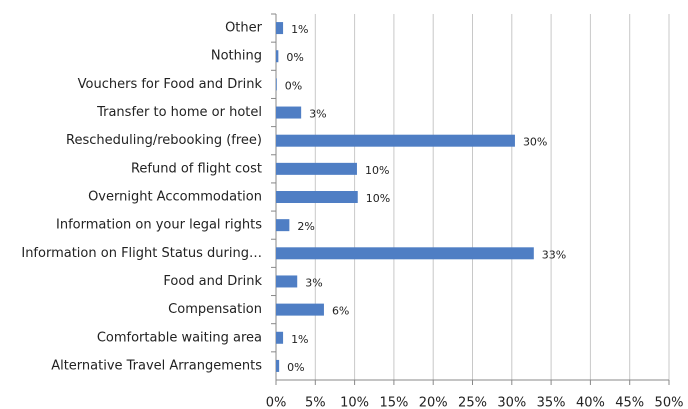 This screenshot has height=409, width=688. Describe the element at coordinates (551, 402) in the screenshot. I see `x-tick-label: 35%` at that location.